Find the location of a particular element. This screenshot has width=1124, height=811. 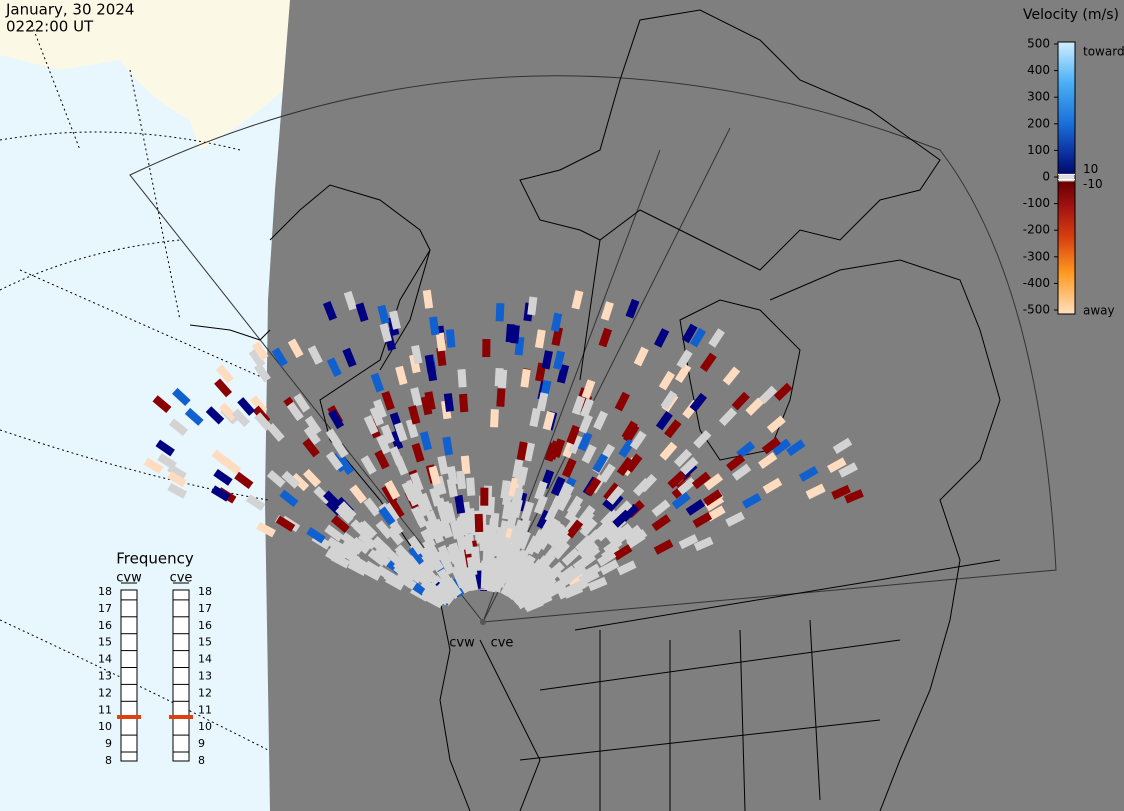

frequency-tick-label: 10 is located at coordinates (205, 726).